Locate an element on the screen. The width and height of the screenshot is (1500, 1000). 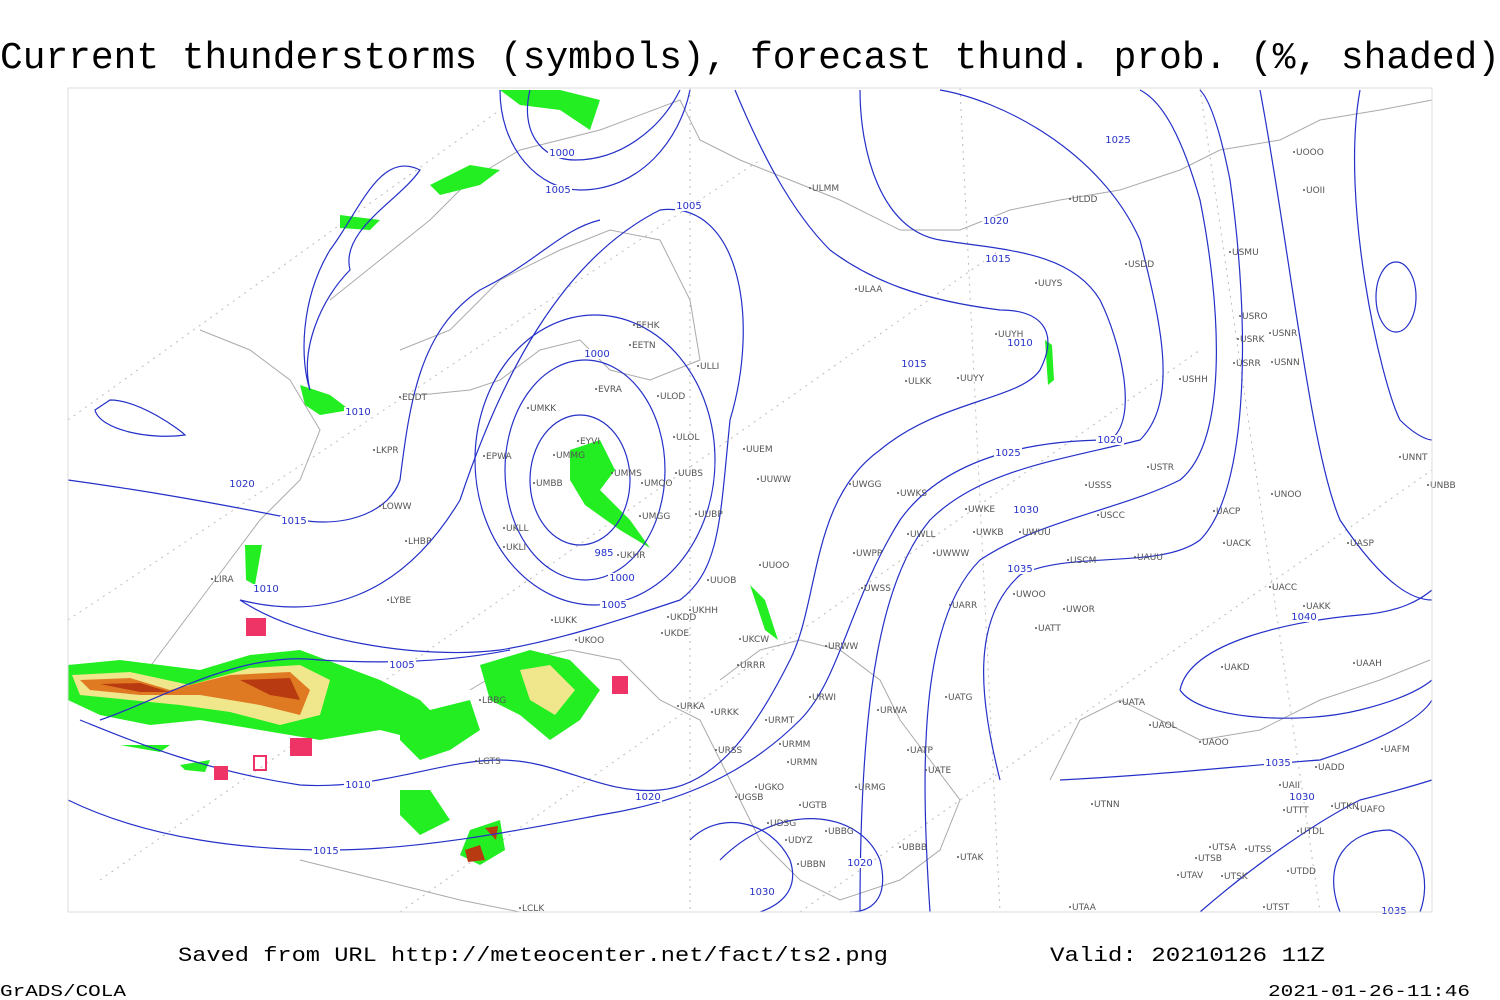
isobar-label: 1020 is located at coordinates (995, 221).